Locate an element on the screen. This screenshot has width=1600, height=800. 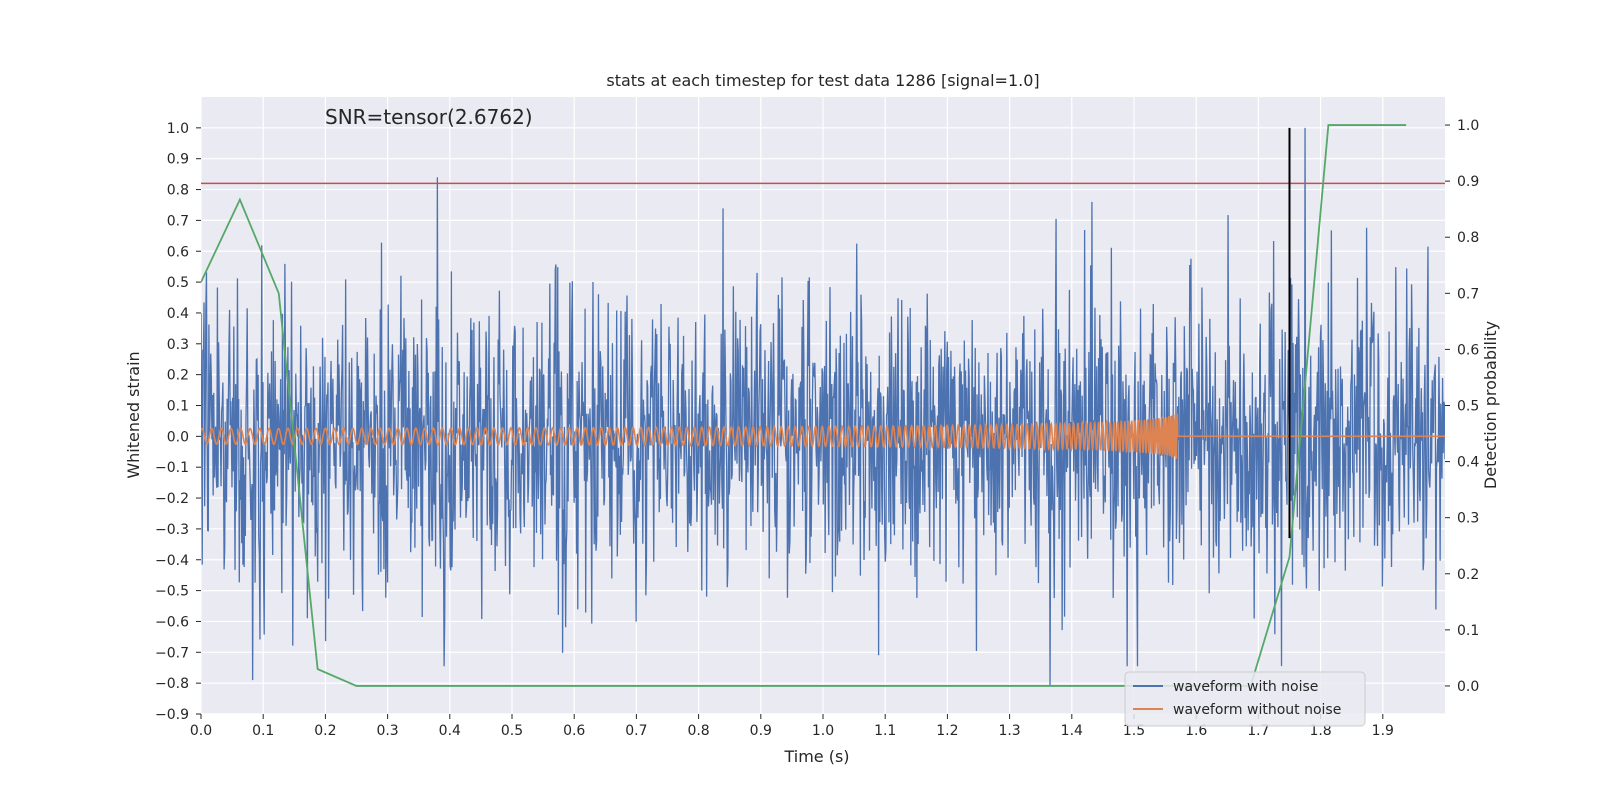
y-tick-label: 0.0 is located at coordinates (178, 437).